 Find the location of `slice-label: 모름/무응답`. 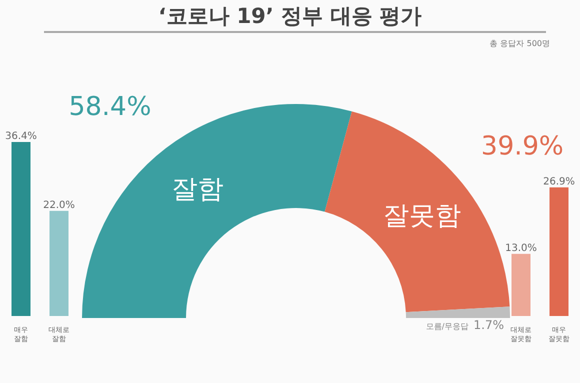

slice-label: 모름/무응답 is located at coordinates (447, 326).